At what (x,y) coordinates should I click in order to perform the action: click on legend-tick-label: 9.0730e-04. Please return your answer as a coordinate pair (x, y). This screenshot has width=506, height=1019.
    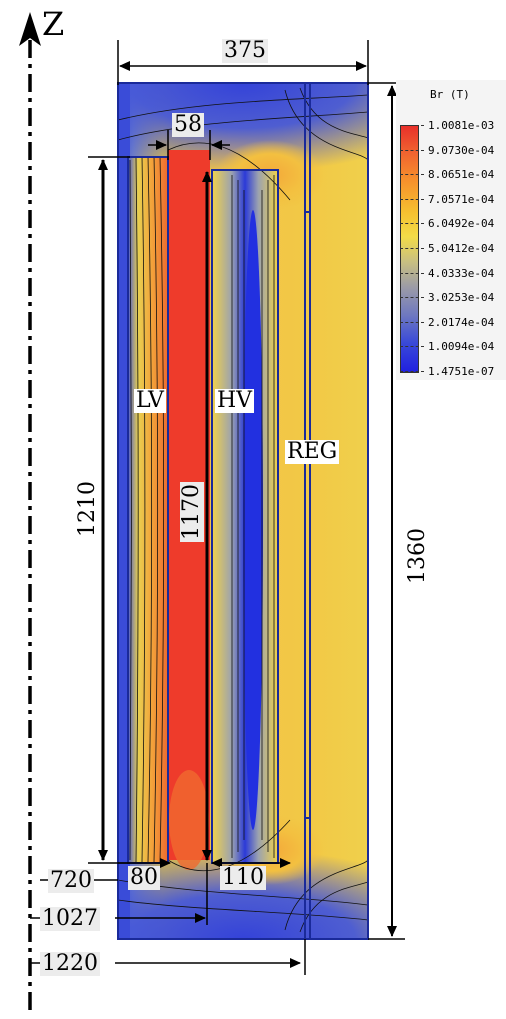
    Looking at the image, I should click on (461, 150).